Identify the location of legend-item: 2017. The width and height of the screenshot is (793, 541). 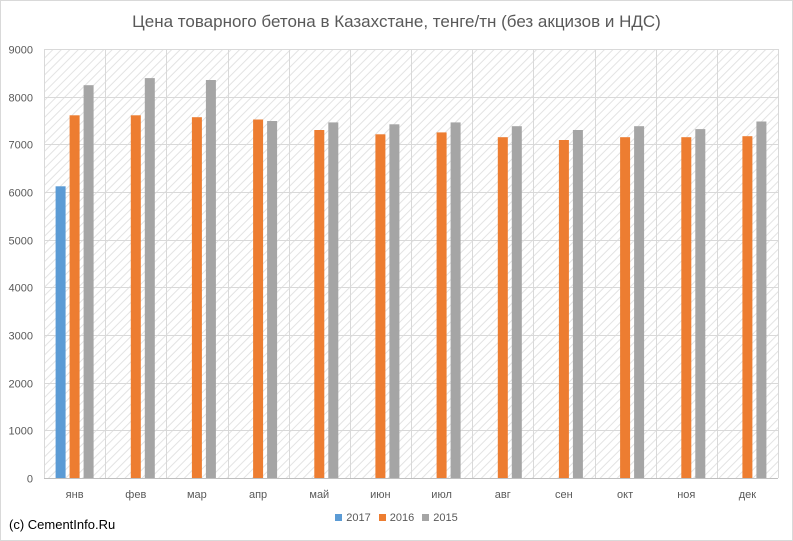
(353, 518).